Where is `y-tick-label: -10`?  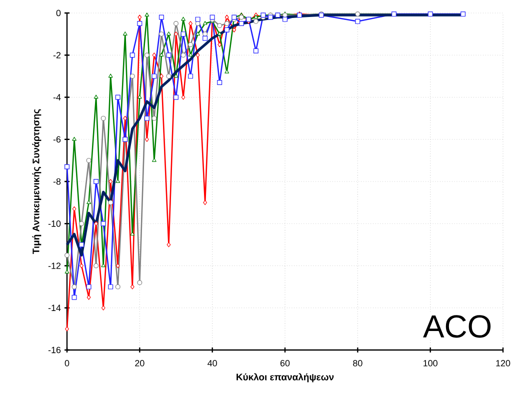 y-tick-label: -10 is located at coordinates (54, 223).